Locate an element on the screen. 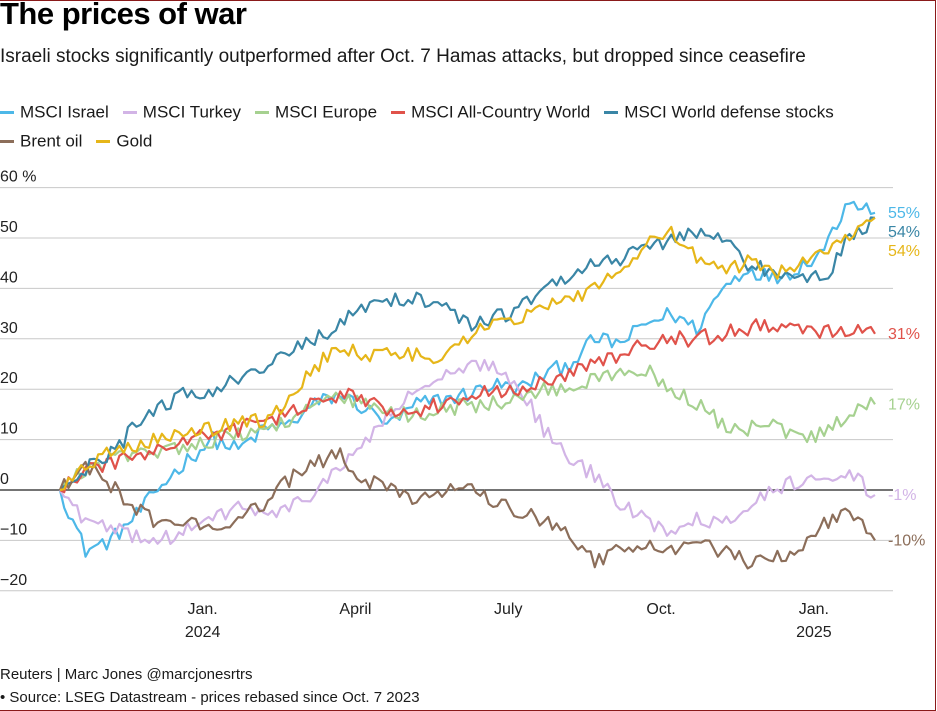 The image size is (937, 711). y-tick-label: 10 is located at coordinates (9, 429).